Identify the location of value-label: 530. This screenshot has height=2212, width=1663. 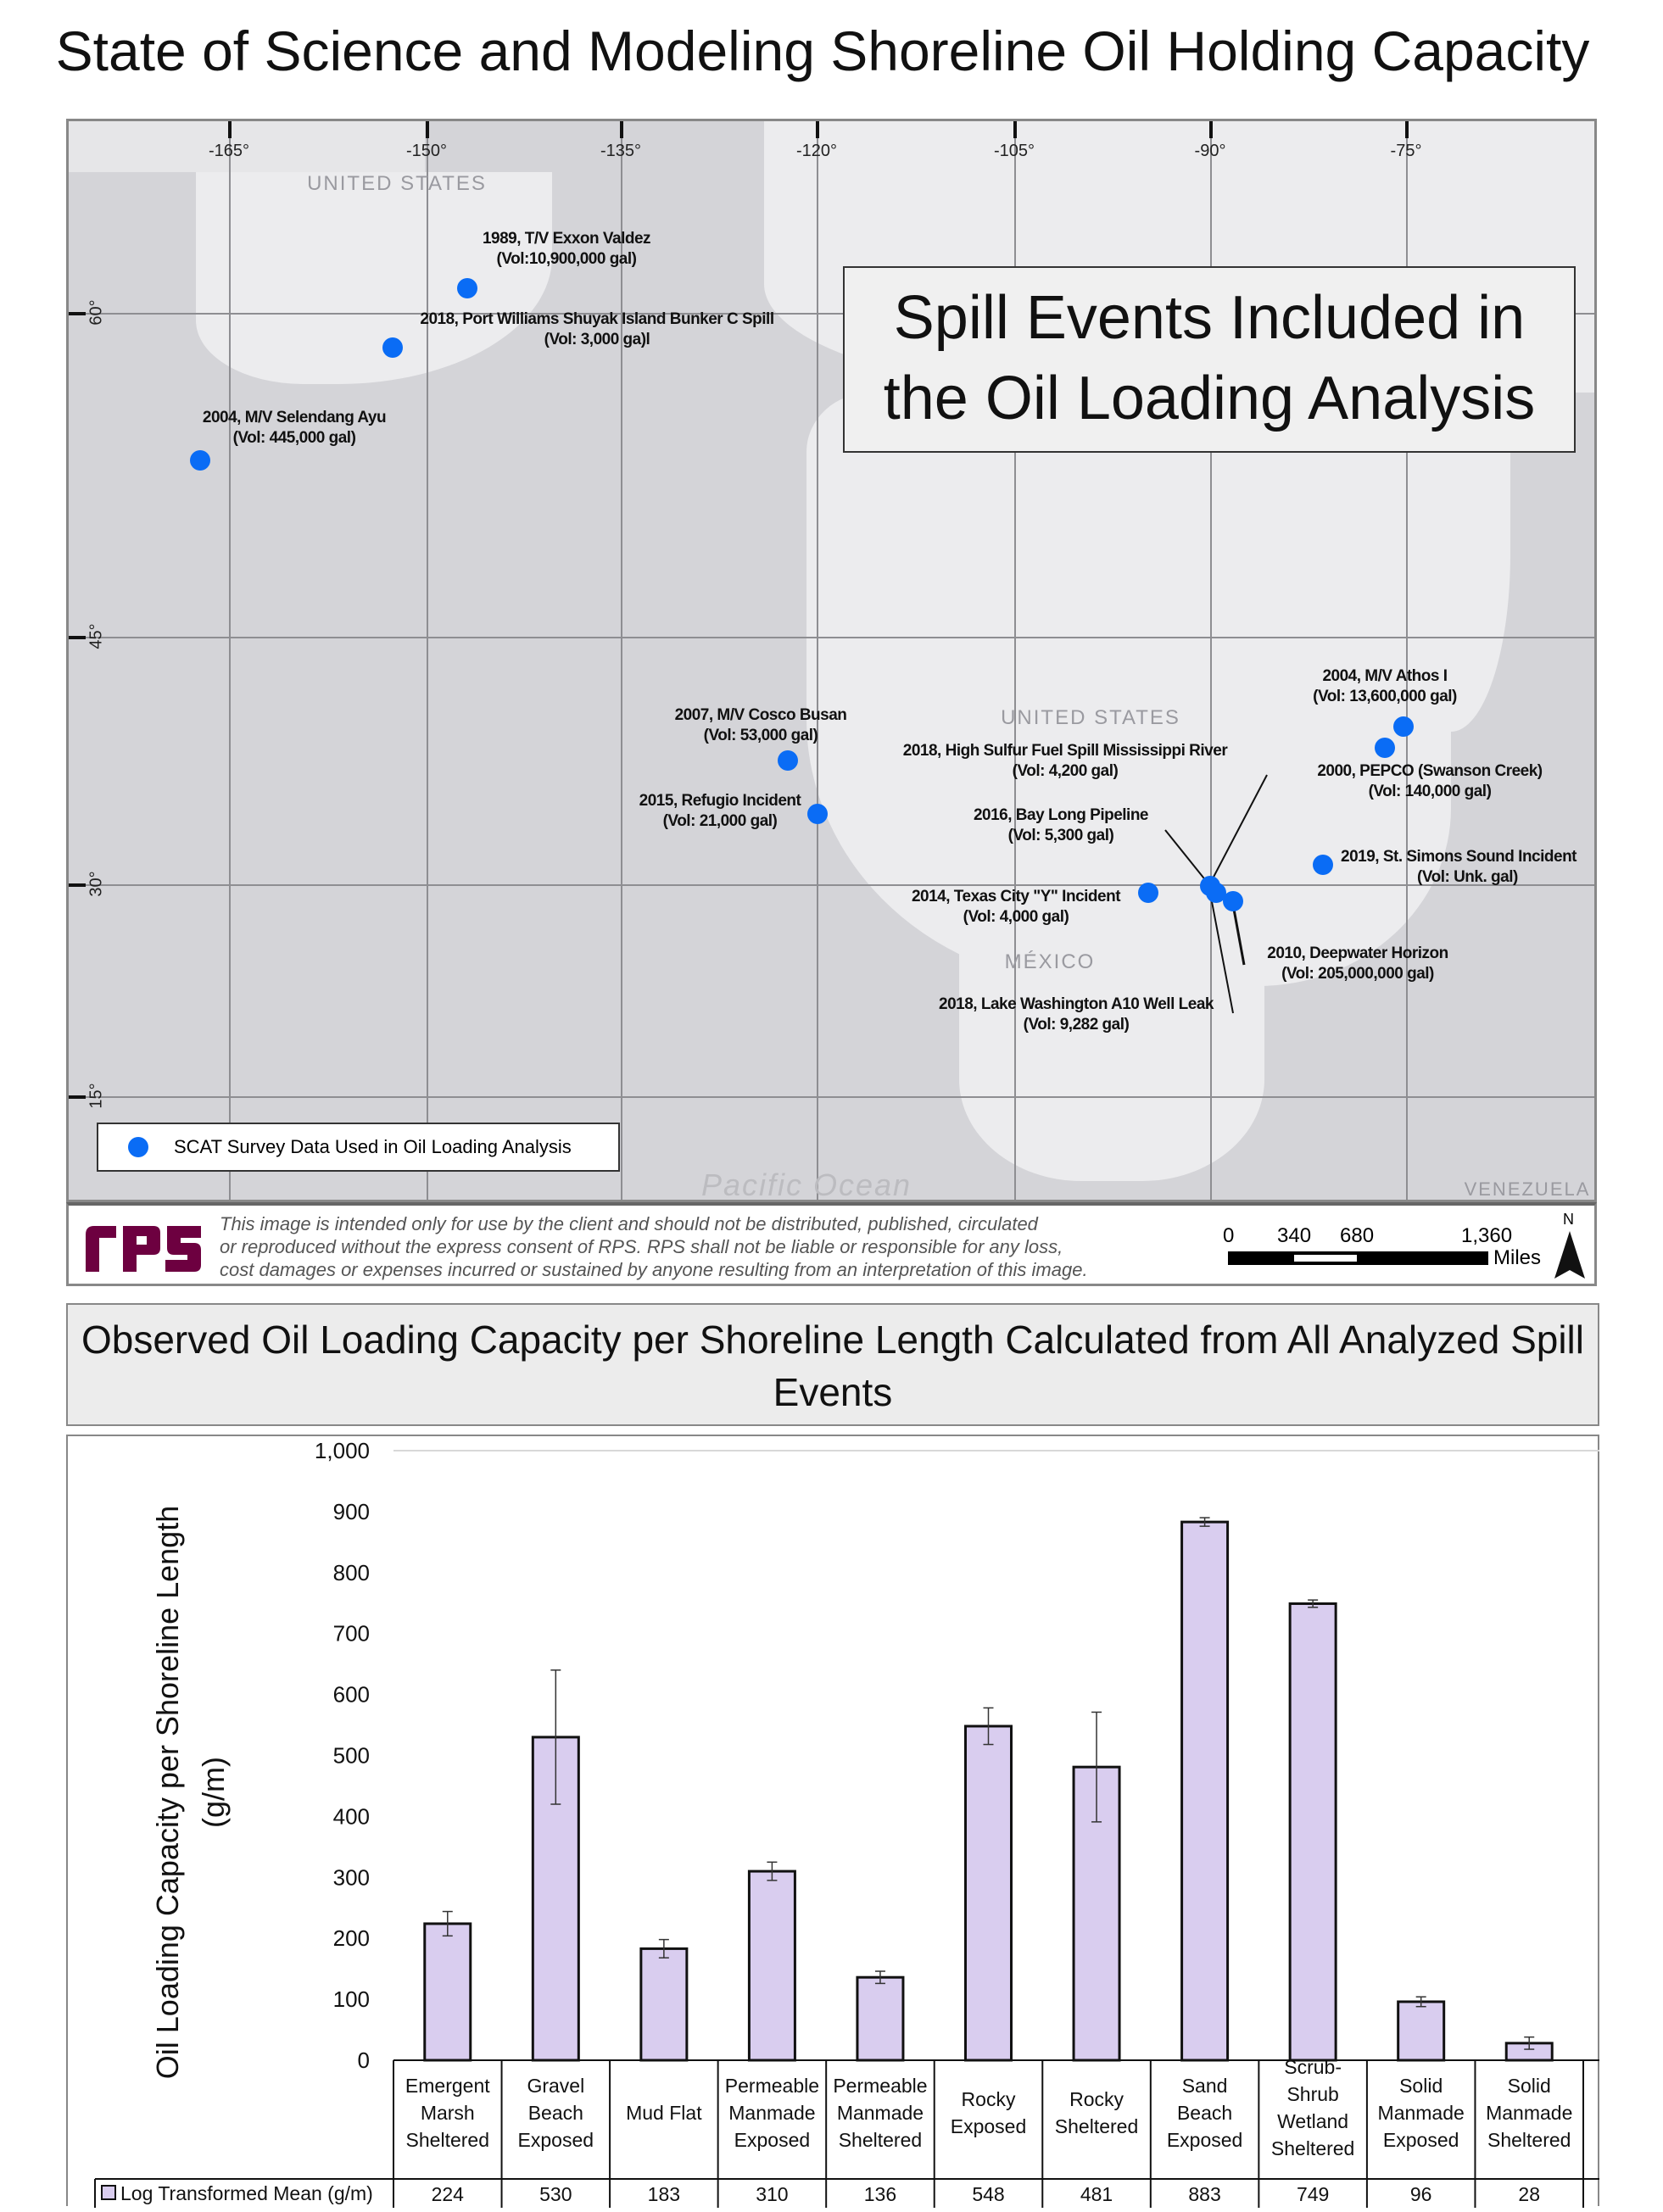
(556, 2194).